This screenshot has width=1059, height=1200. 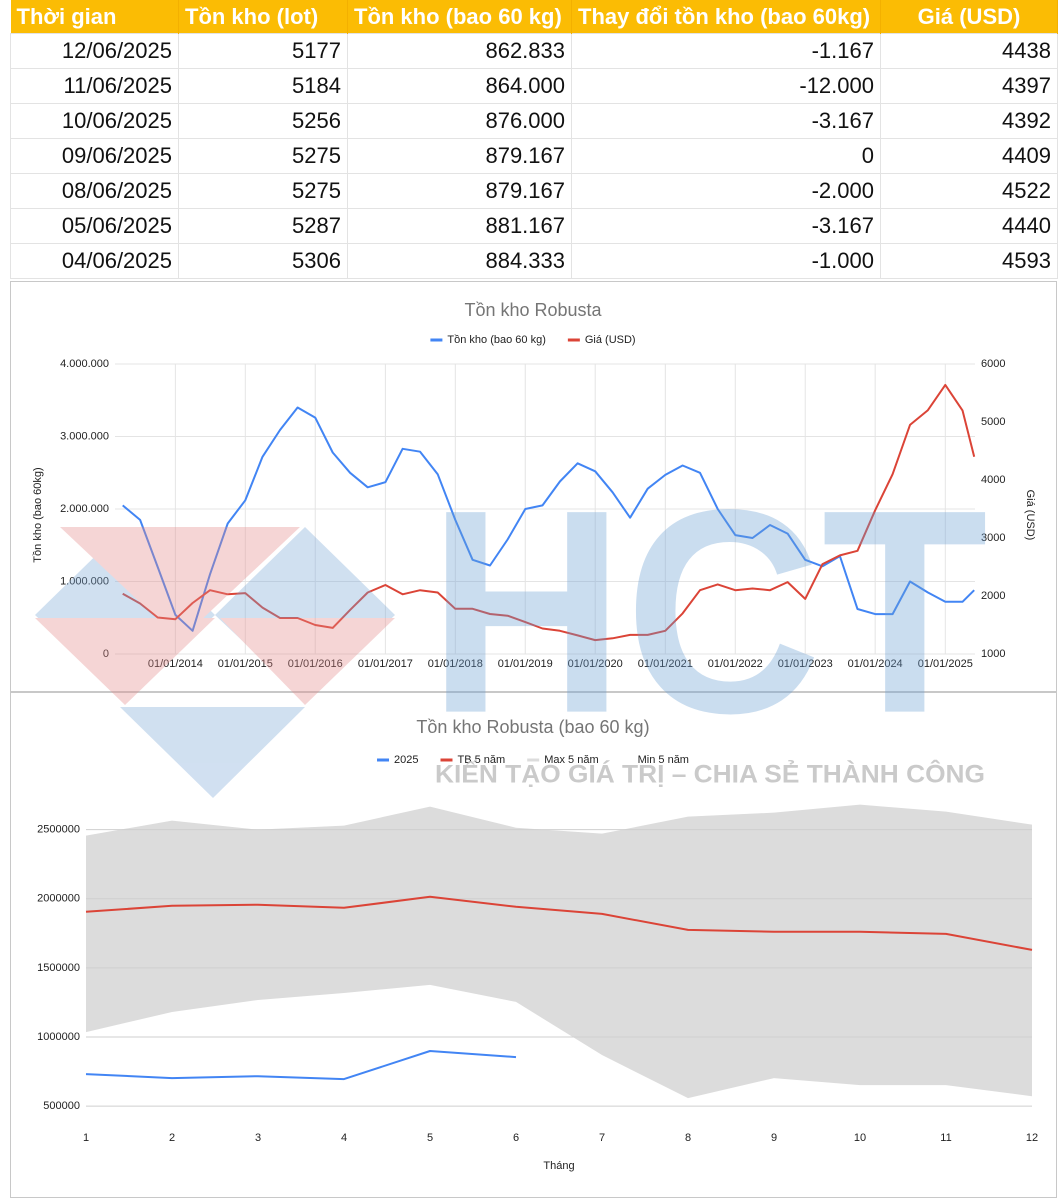 I want to click on x-tick-label: 01/01/2019, so click(x=525, y=664).